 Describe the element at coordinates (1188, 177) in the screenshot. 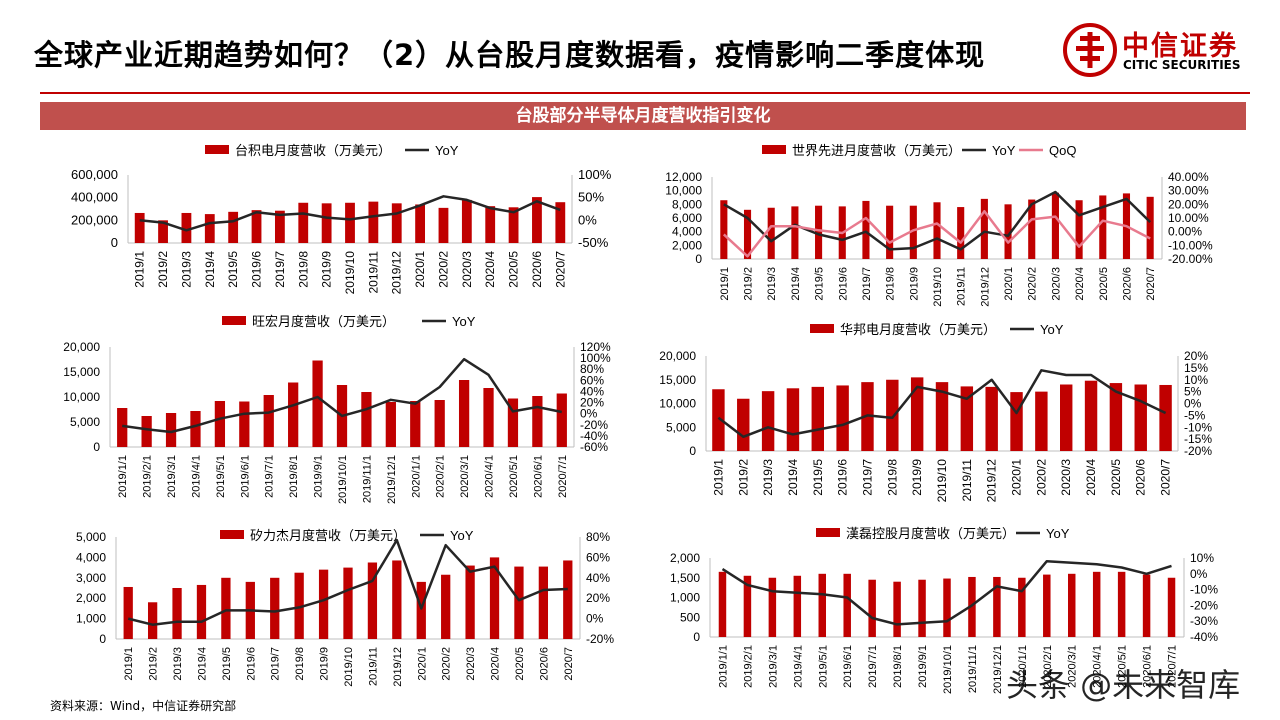

I see `right-tick-label: 40.00%` at that location.